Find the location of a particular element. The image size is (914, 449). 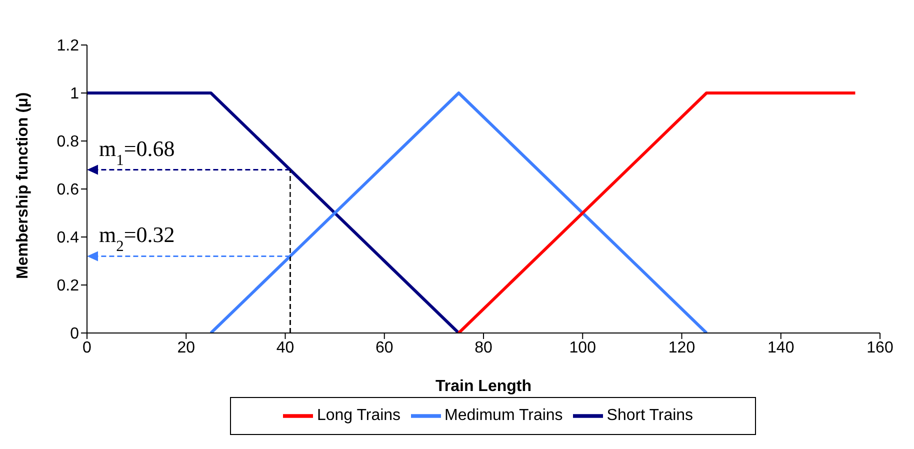

x-tick-label: 60 is located at coordinates (384, 347).